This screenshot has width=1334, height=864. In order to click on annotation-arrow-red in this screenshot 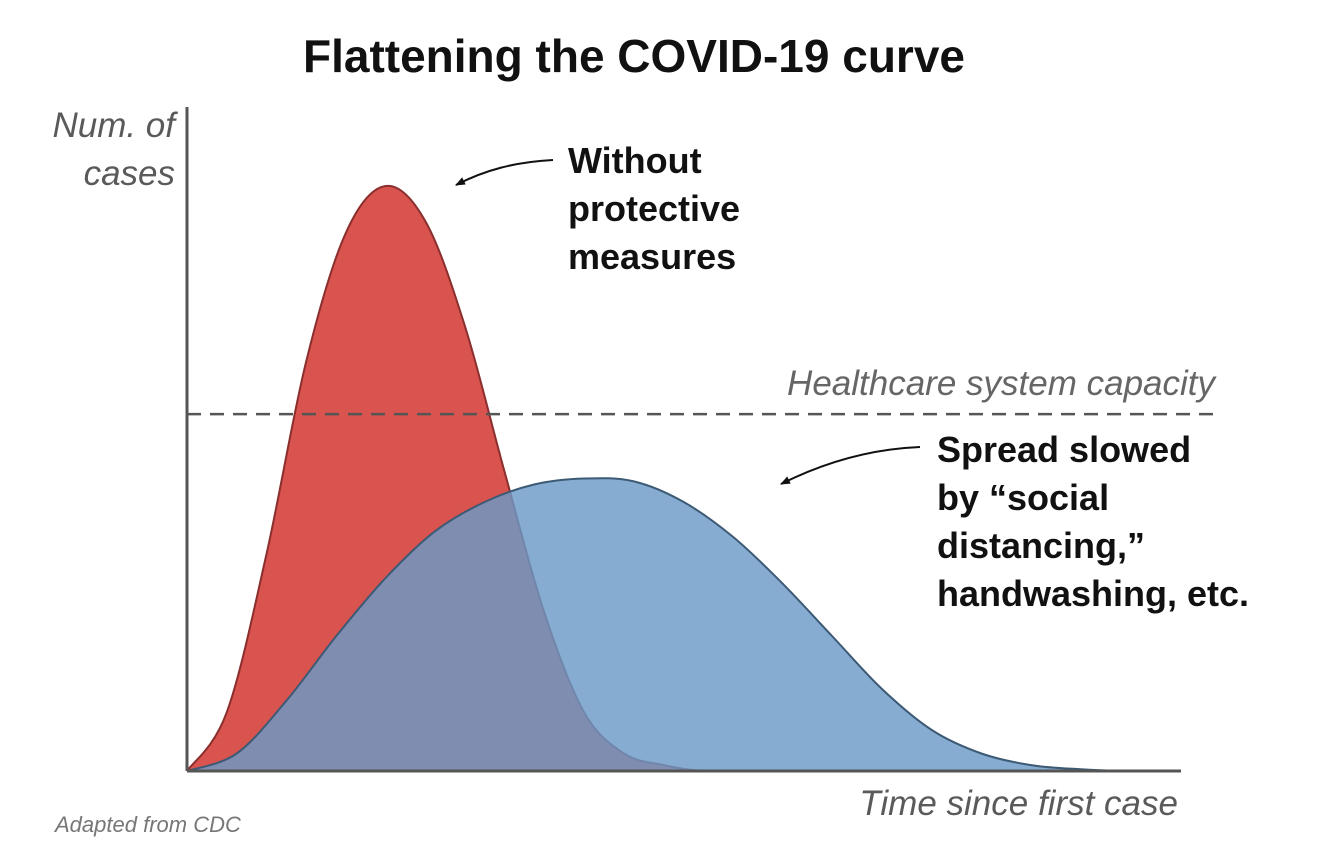, I will do `click(504, 172)`.